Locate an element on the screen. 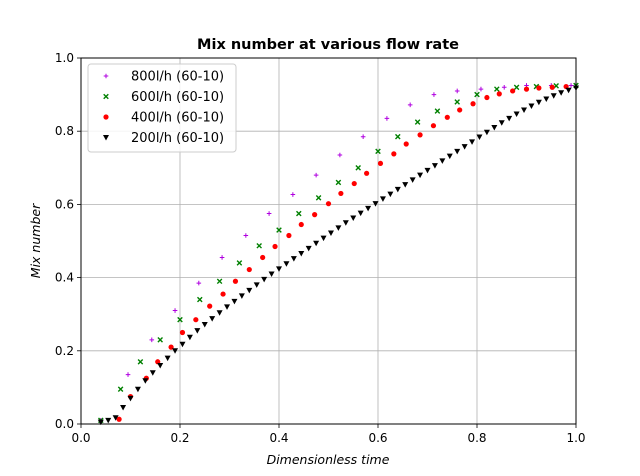 This screenshot has width=640, height=476. y-axis: 0.0 0.2 0.4 0.6 0.8 1.0 is located at coordinates (68, 241).